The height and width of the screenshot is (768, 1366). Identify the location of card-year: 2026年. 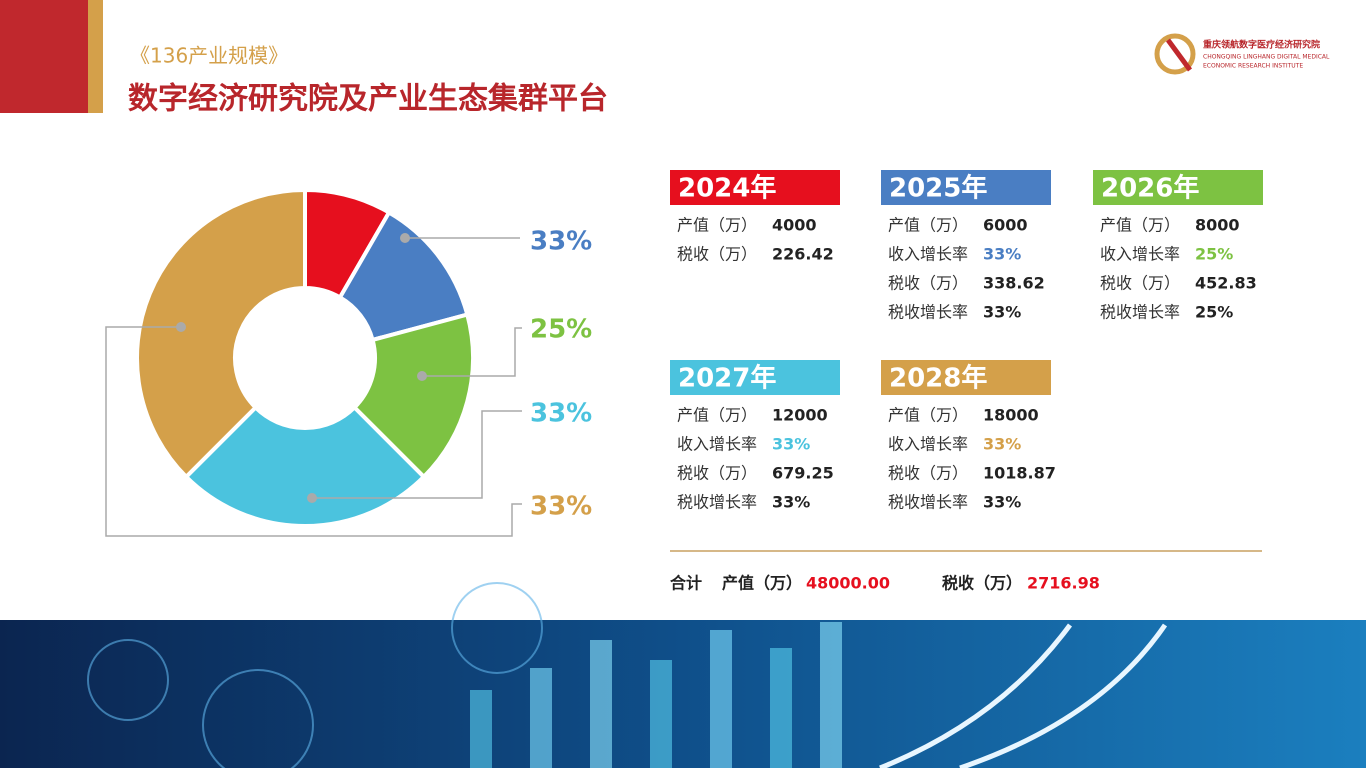
(1150, 188).